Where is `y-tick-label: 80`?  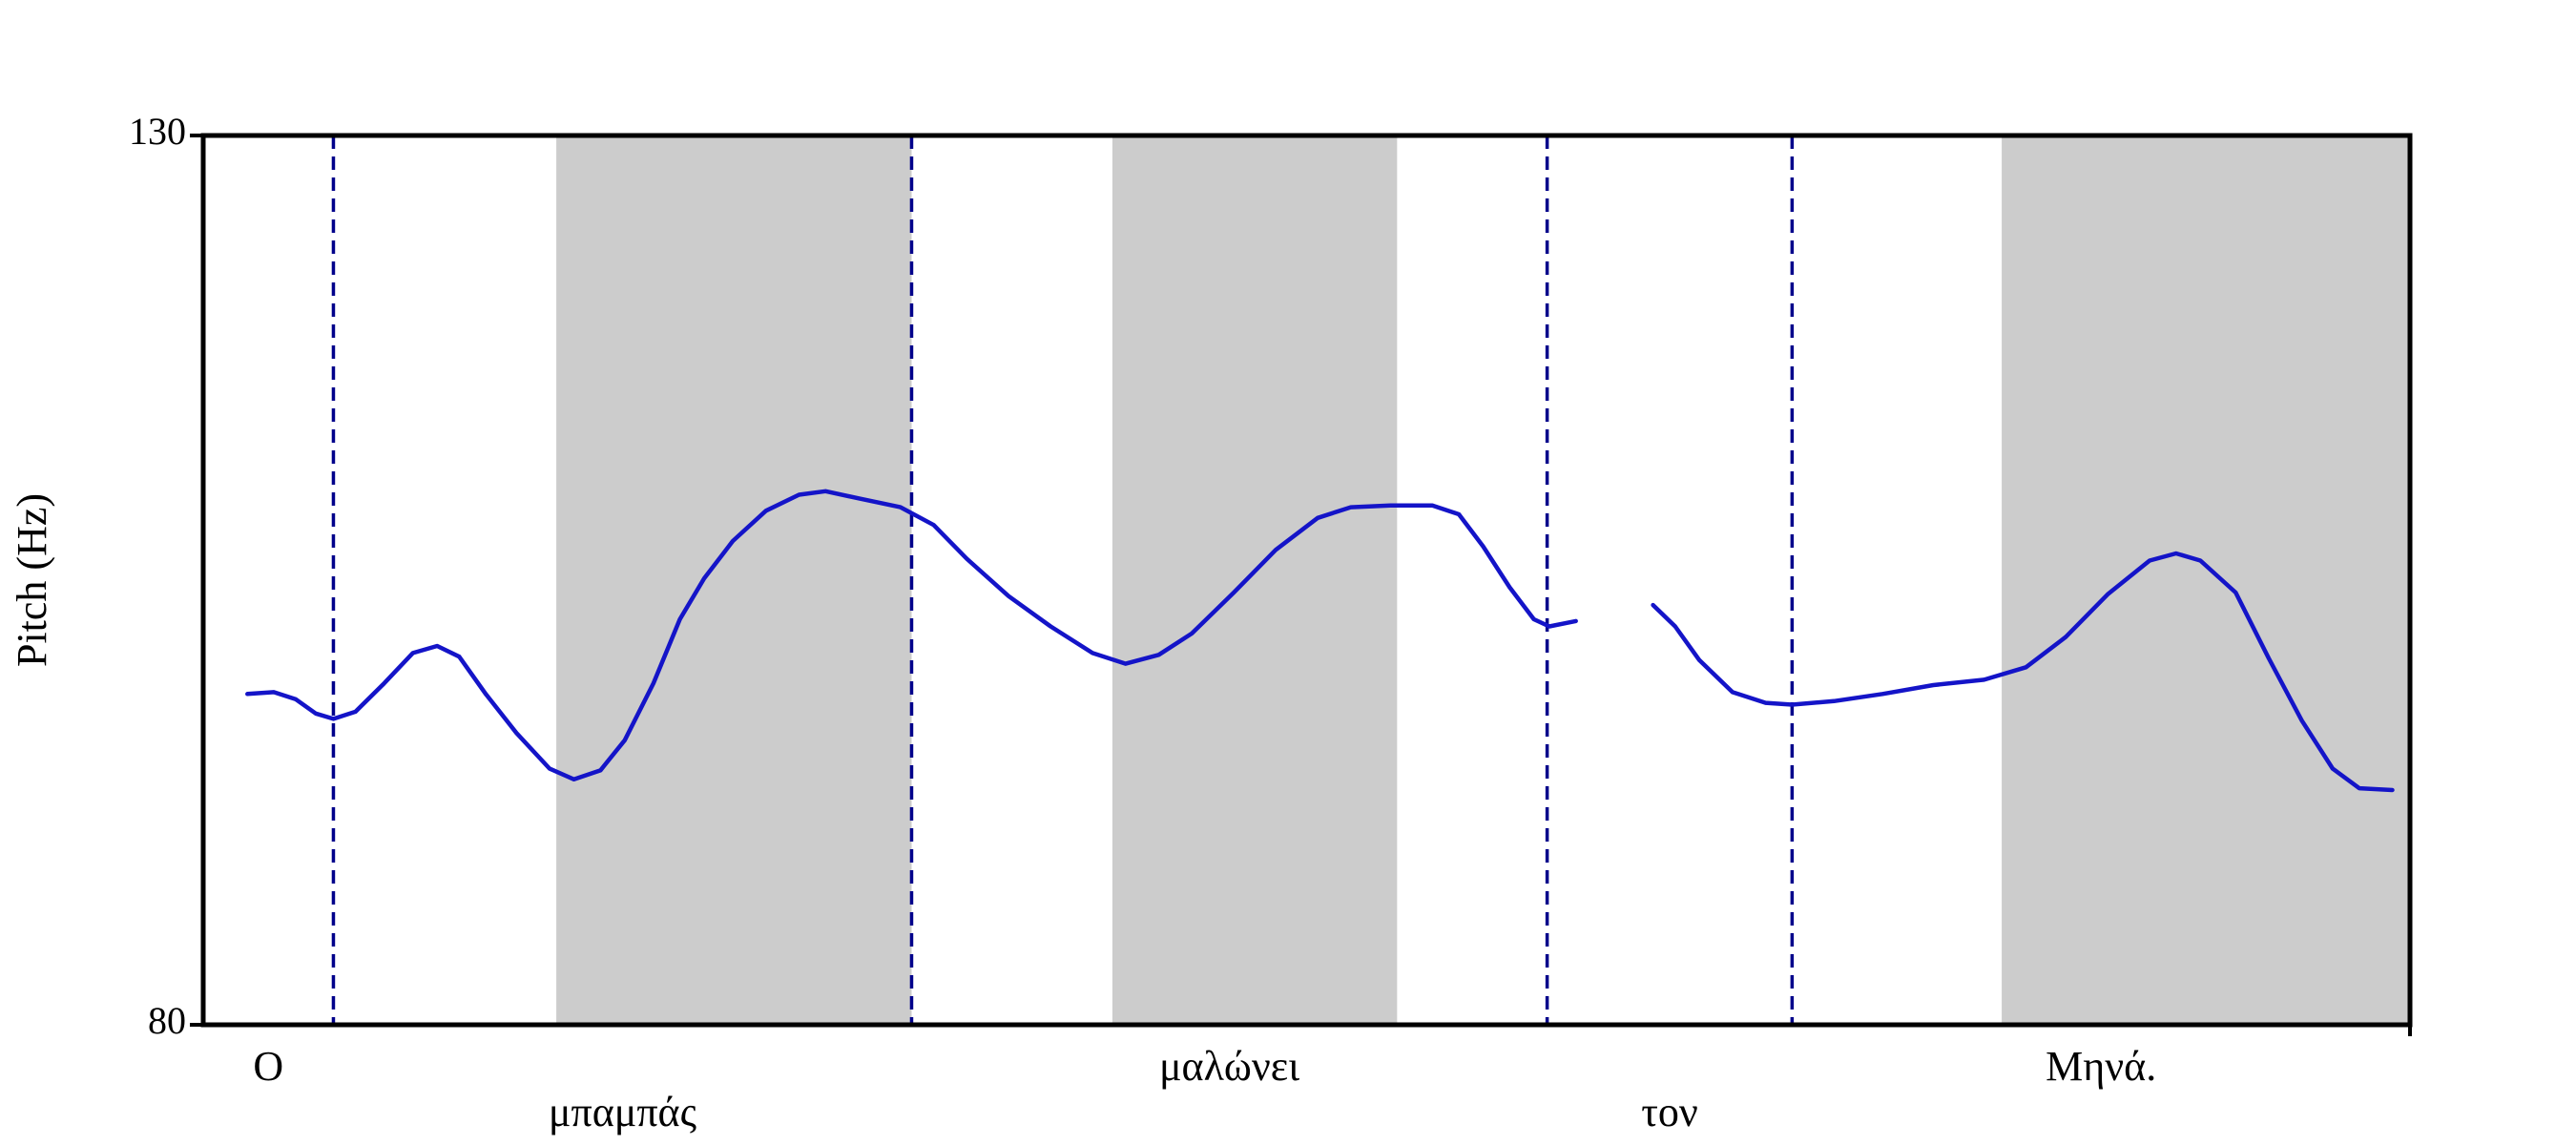
y-tick-label: 80 is located at coordinates (167, 1021).